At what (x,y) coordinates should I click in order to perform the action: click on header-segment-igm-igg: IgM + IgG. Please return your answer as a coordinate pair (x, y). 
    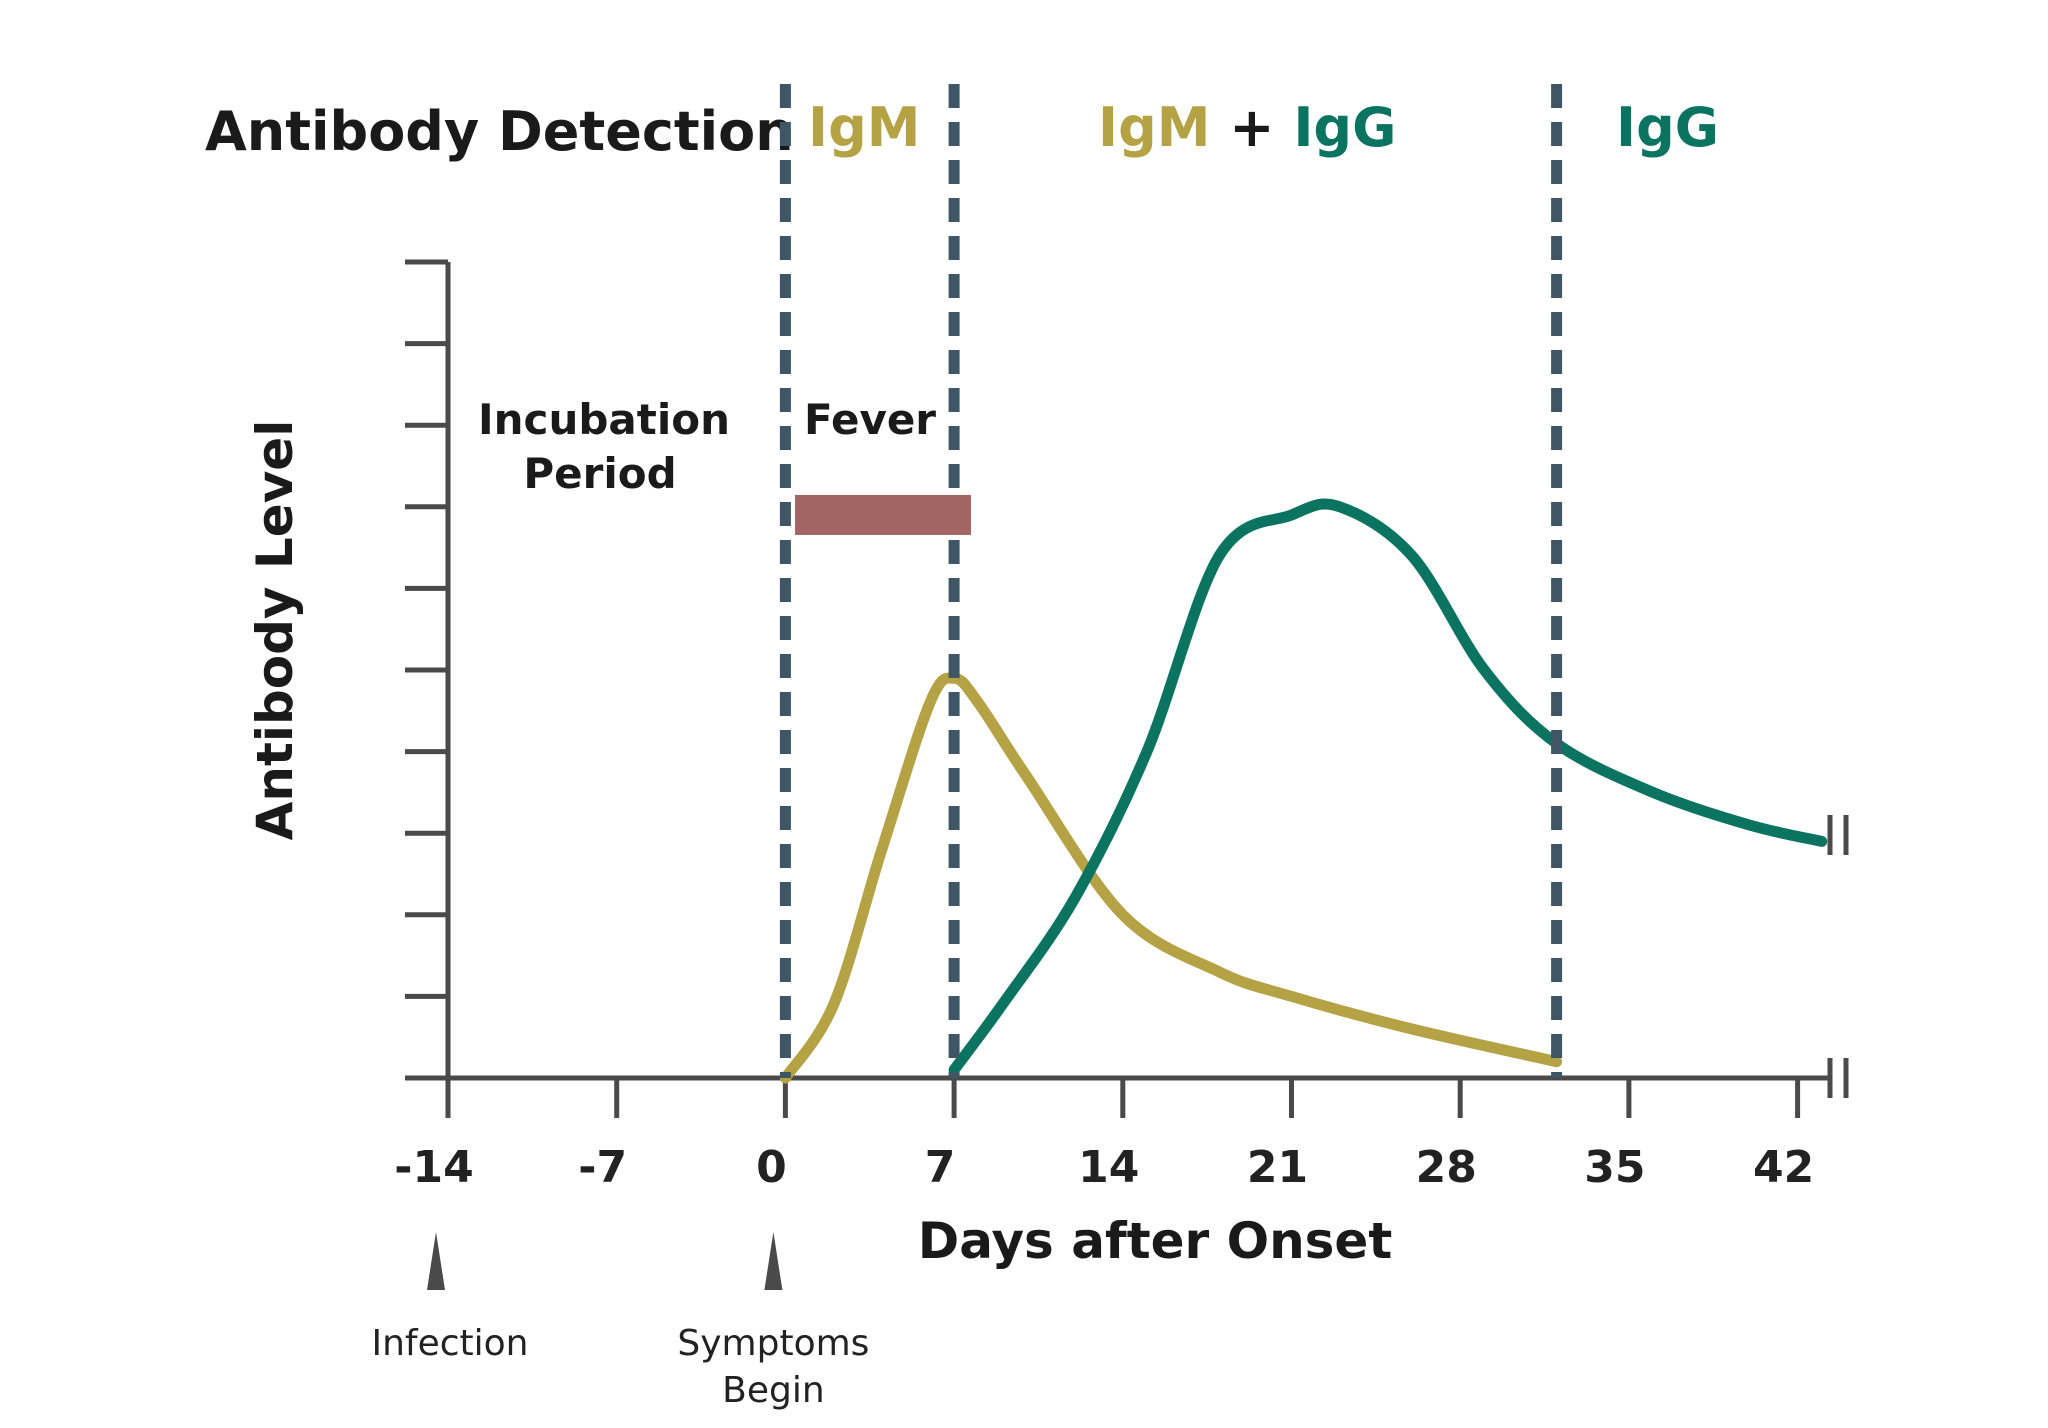
    Looking at the image, I should click on (1247, 127).